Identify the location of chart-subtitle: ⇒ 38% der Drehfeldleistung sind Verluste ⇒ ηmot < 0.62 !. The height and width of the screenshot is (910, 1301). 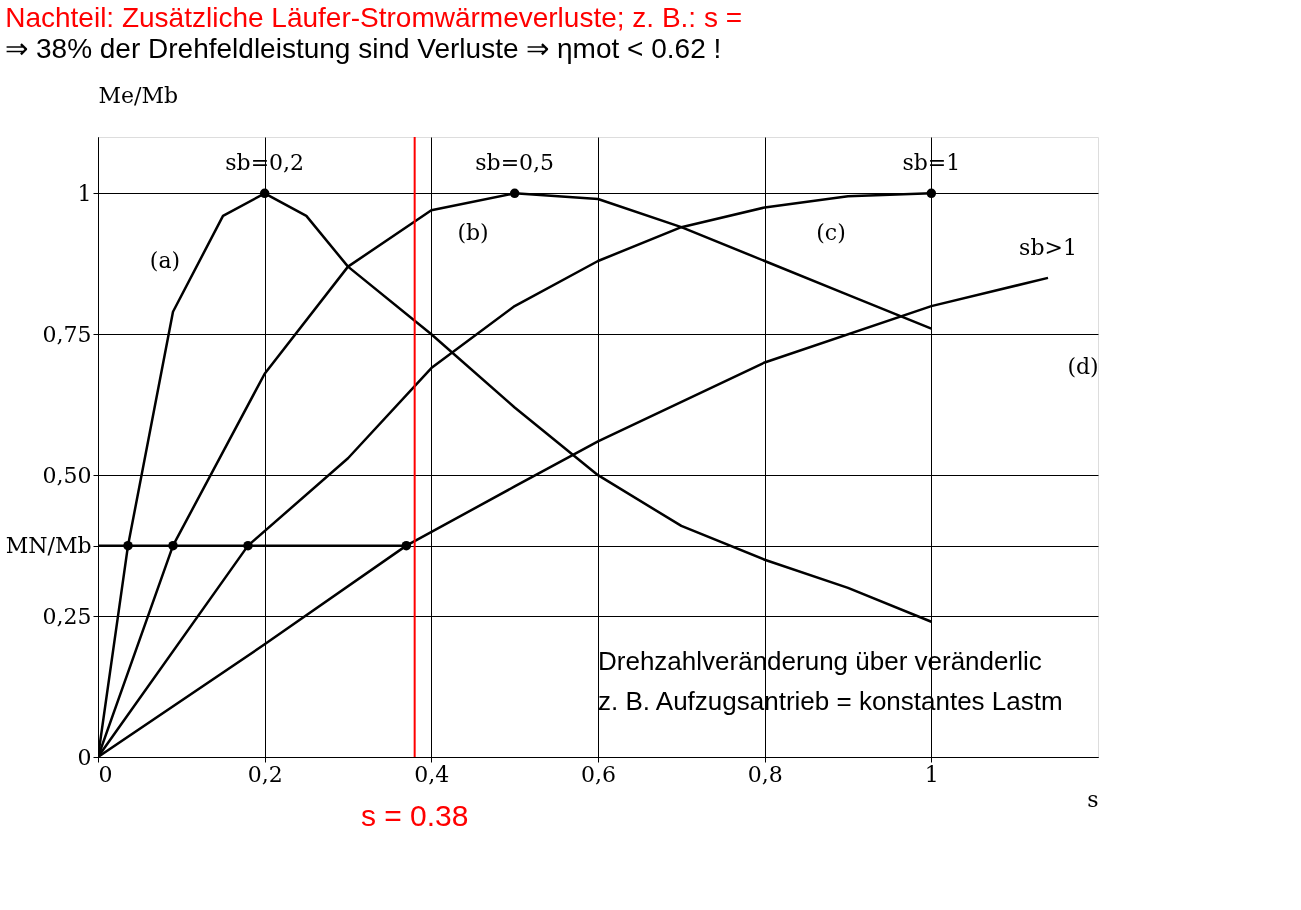
(363, 48).